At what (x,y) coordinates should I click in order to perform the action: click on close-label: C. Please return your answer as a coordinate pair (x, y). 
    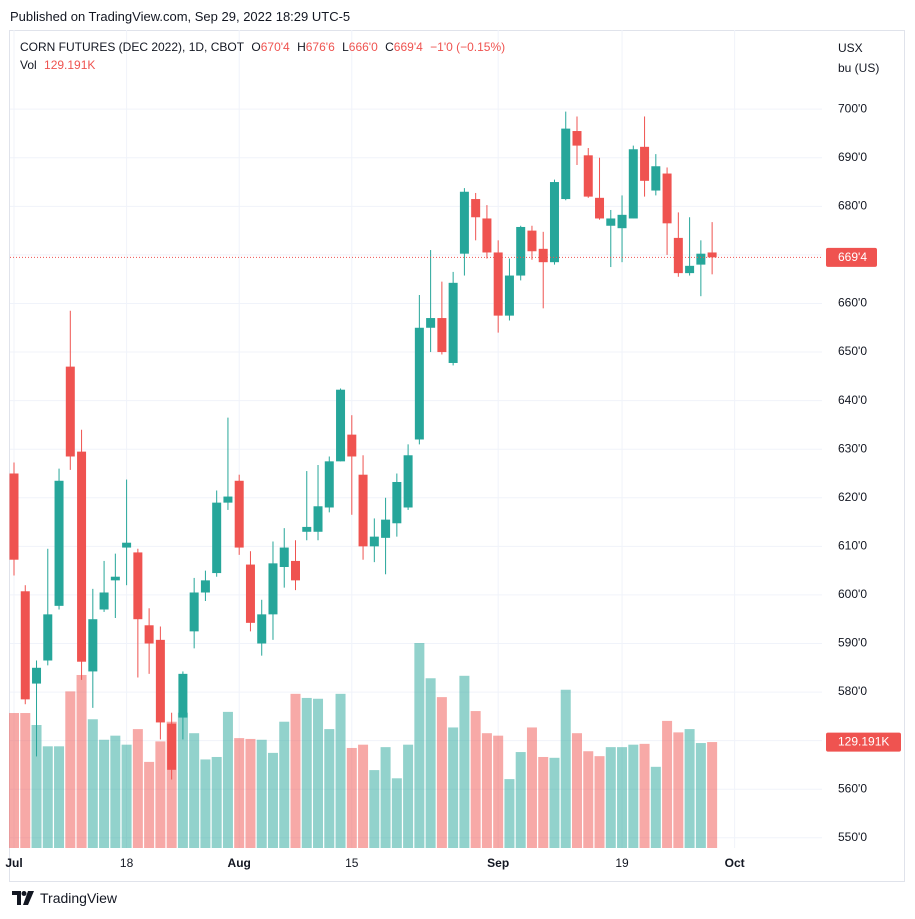
    Looking at the image, I should click on (389, 47).